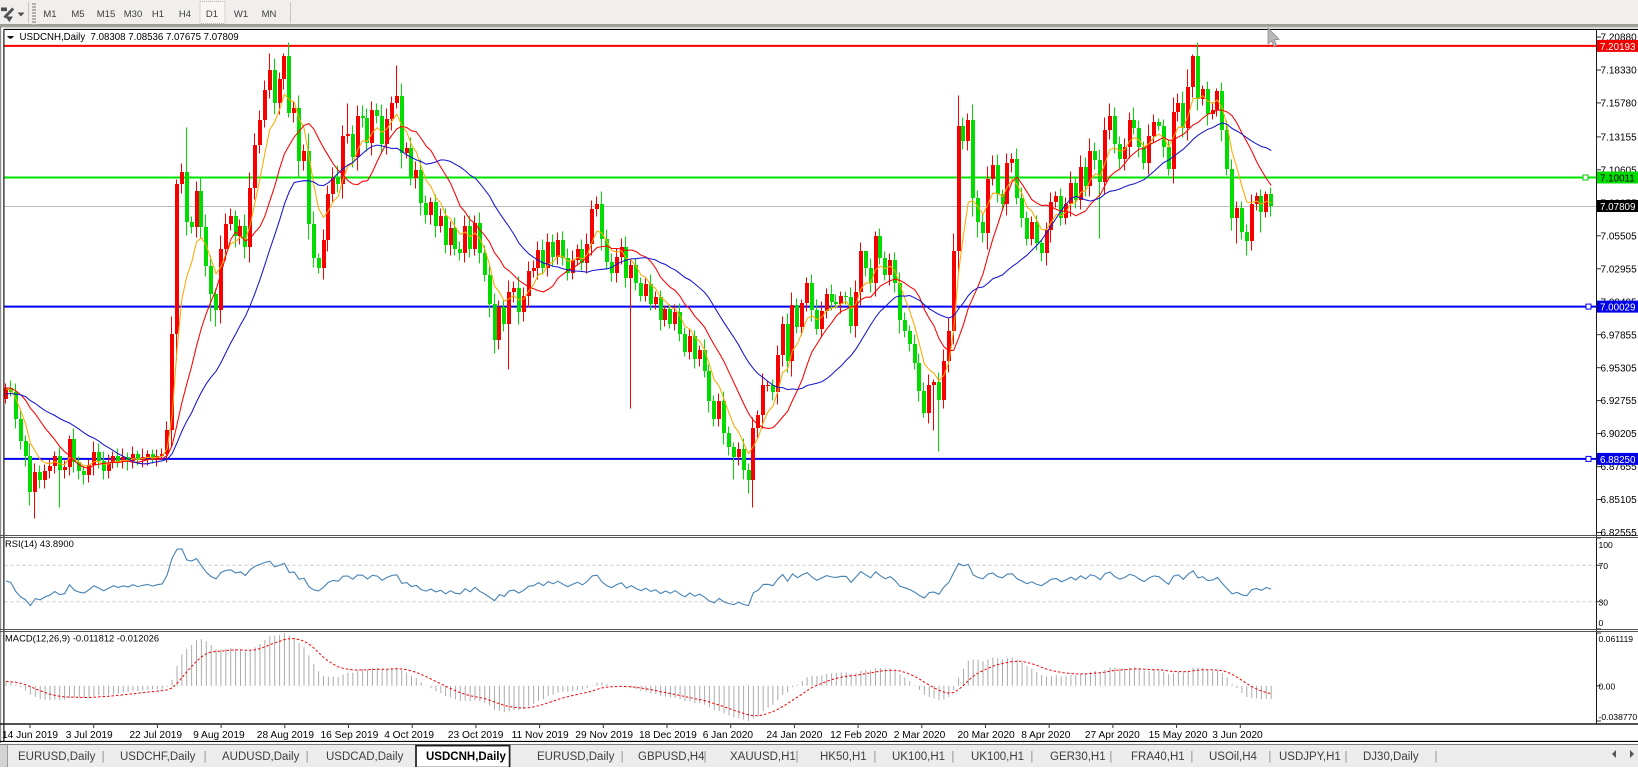 This screenshot has width=1638, height=772. What do you see at coordinates (540, 735) in the screenshot?
I see `svg-text: 11 Nov 2019` at bounding box center [540, 735].